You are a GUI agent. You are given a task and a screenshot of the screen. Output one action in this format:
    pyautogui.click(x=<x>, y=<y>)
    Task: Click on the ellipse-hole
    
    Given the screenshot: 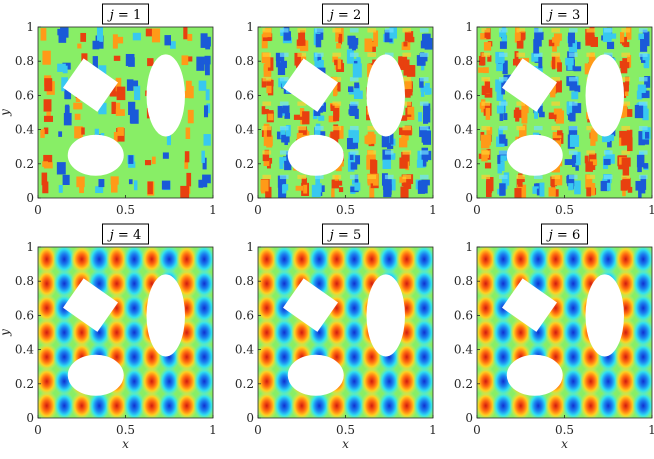 What is the action you would take?
    pyautogui.click(x=95, y=375)
    